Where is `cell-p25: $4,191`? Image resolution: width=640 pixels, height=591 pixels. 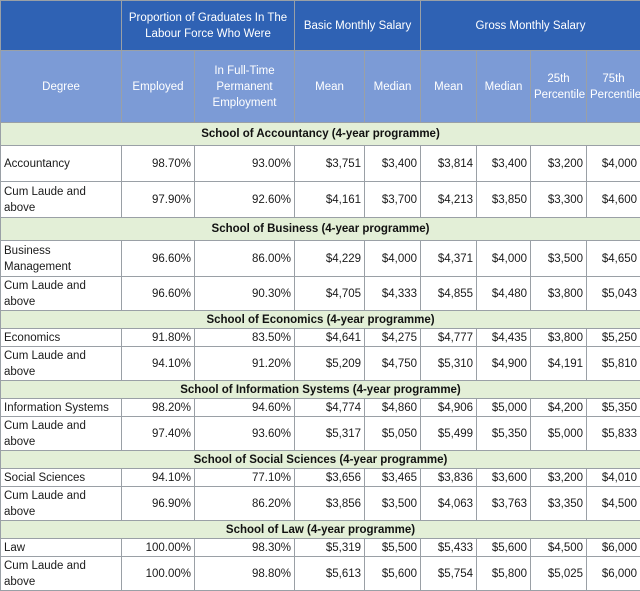 cell-p25: $4,191 is located at coordinates (559, 364).